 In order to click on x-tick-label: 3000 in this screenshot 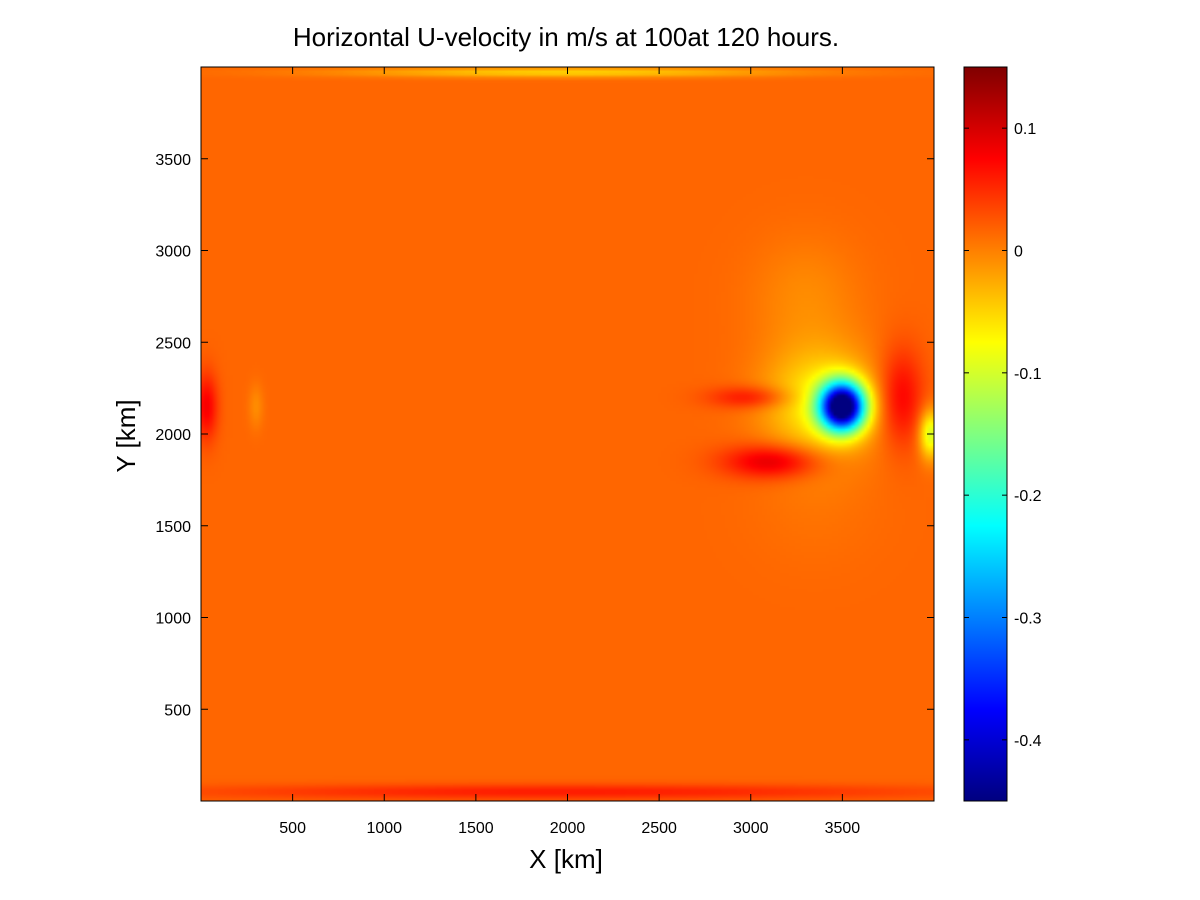, I will do `click(751, 828)`.